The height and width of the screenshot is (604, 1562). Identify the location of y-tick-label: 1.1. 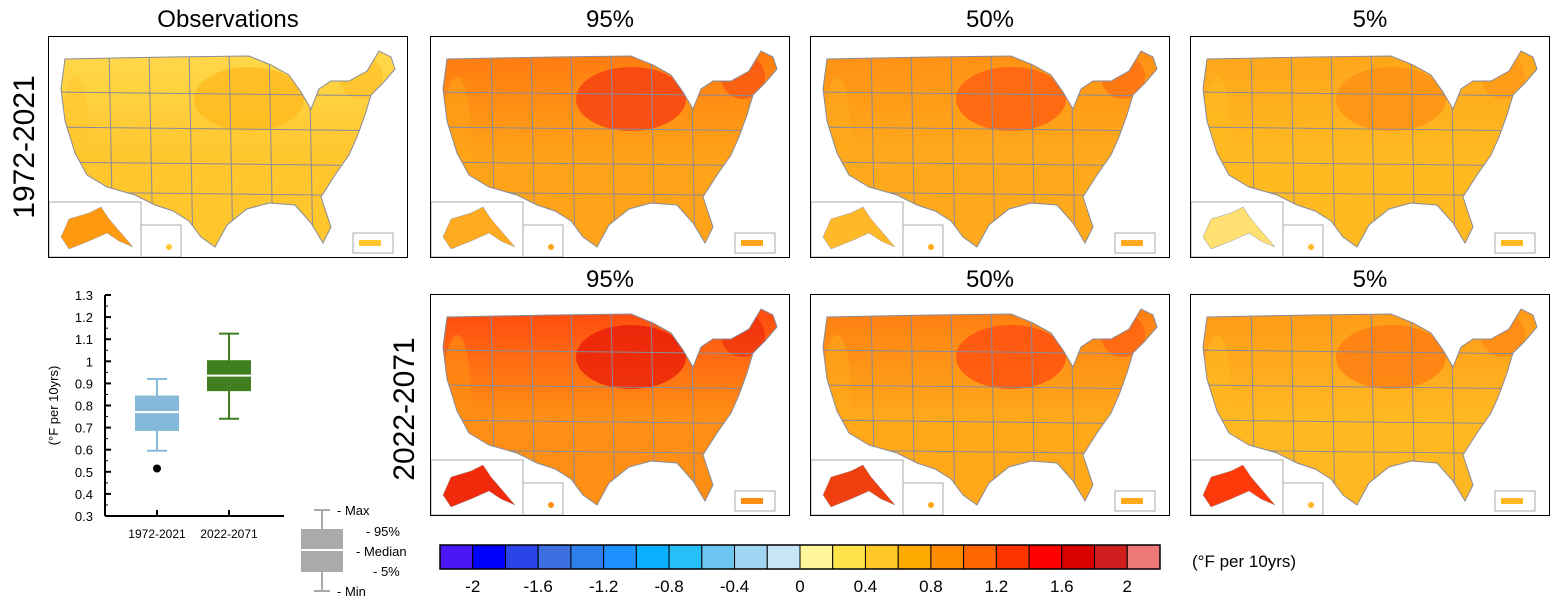
(84, 339).